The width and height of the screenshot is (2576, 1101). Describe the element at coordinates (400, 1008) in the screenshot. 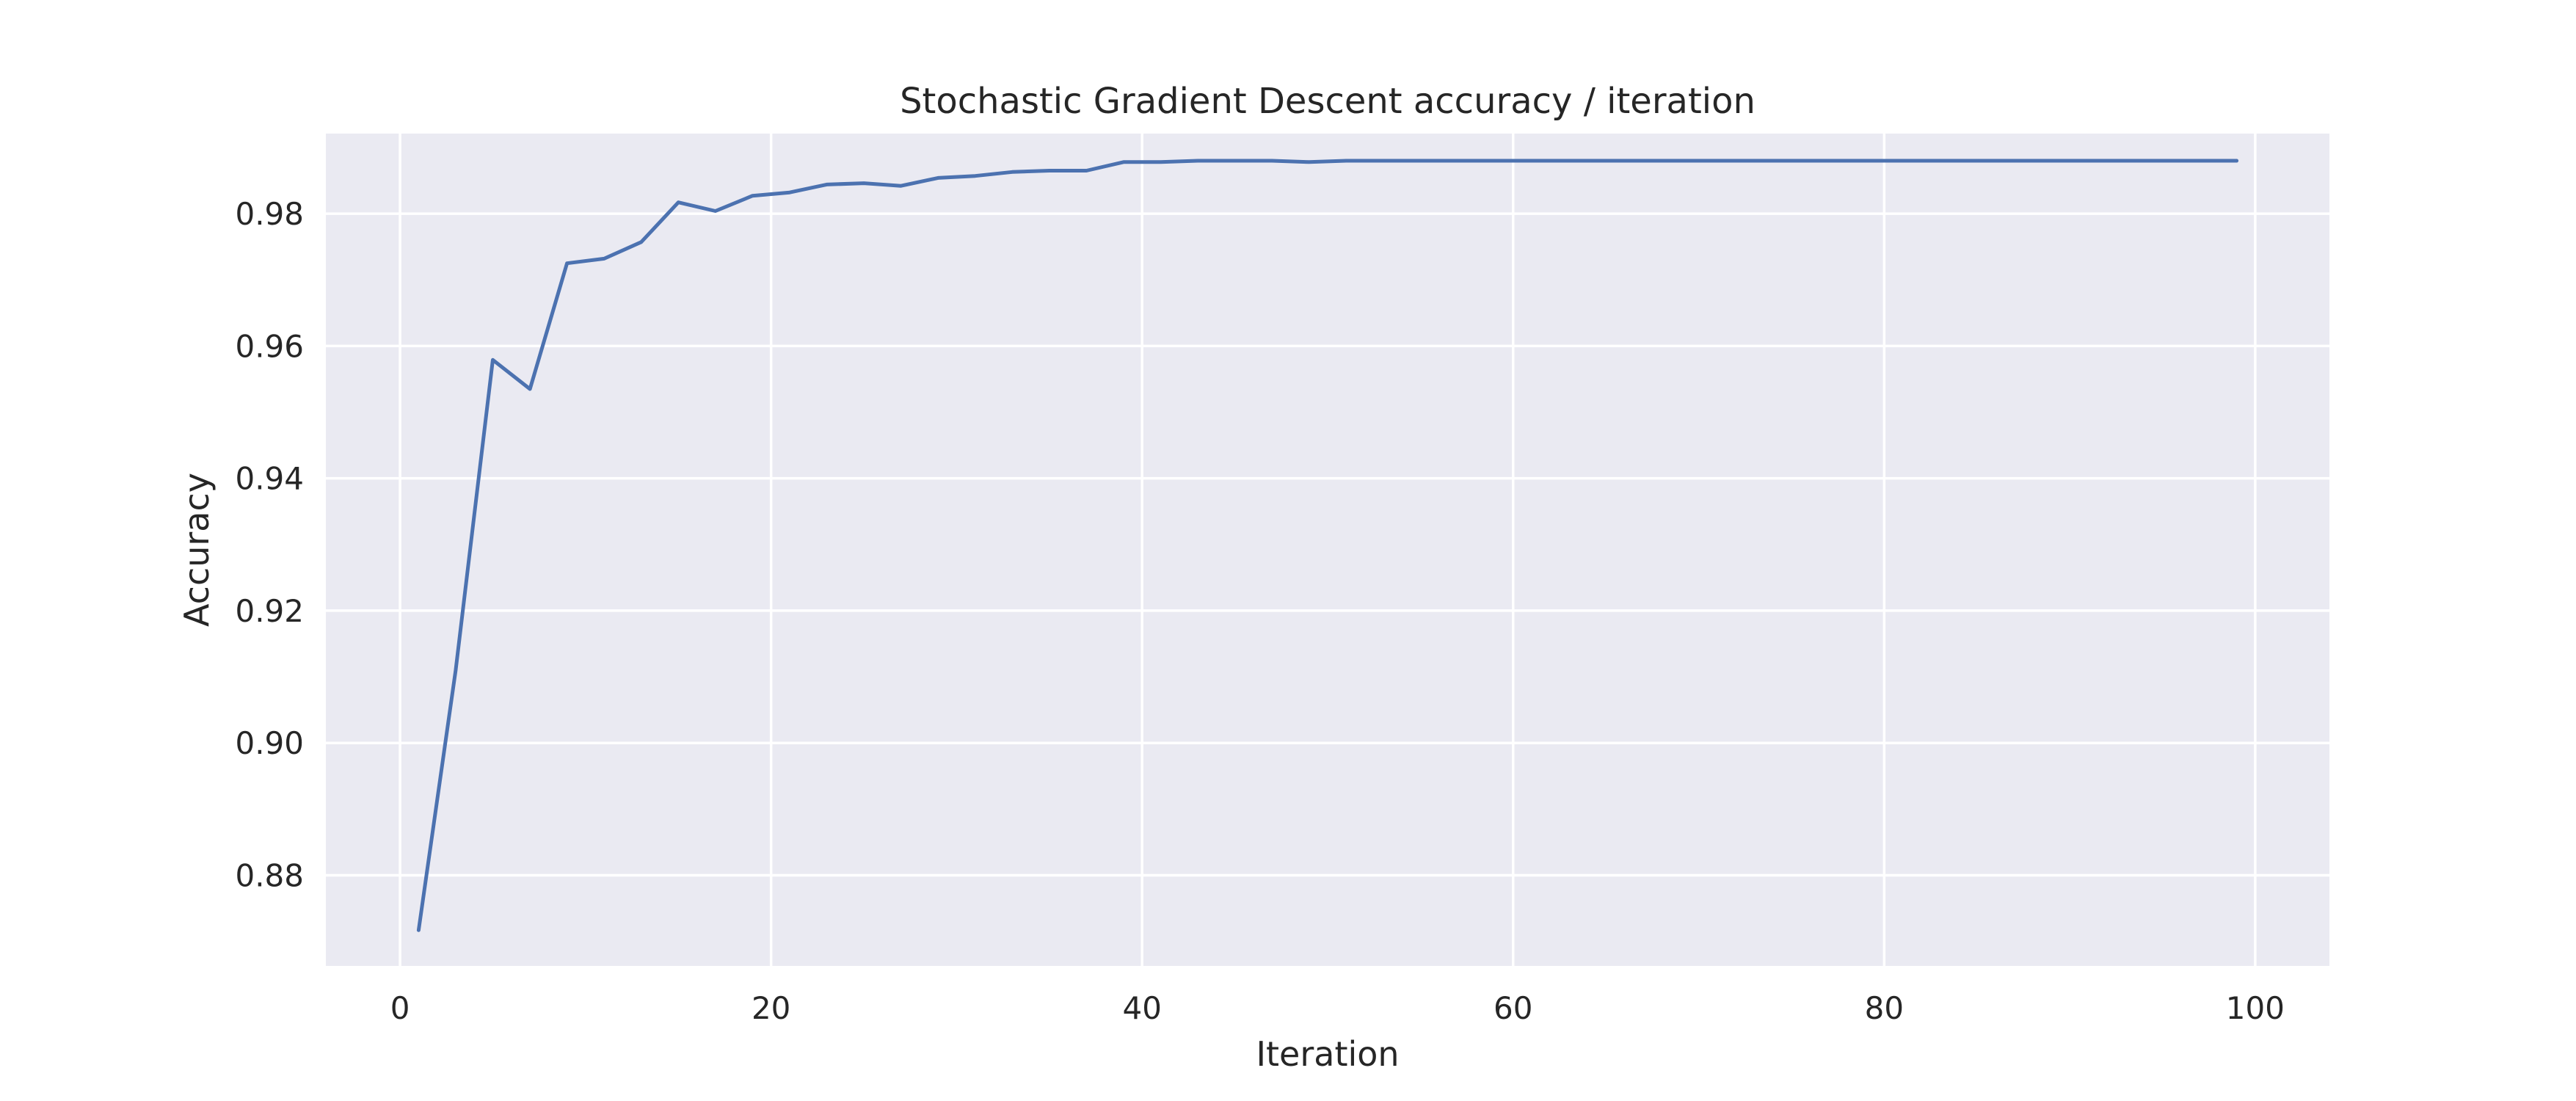

I see `x-tick-label: 0` at that location.